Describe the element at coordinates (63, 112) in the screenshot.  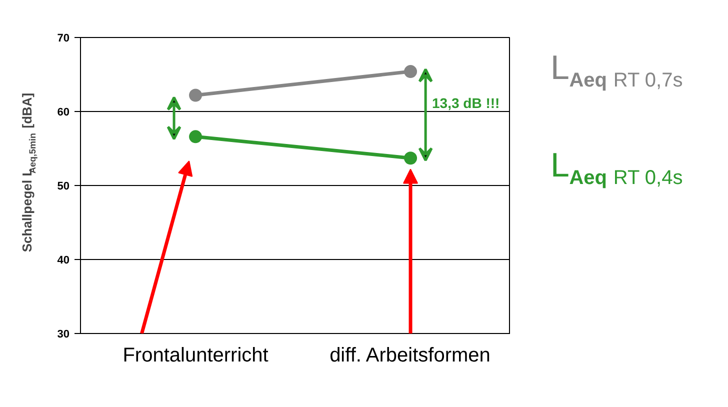
I see `y-tick-label: 60` at that location.